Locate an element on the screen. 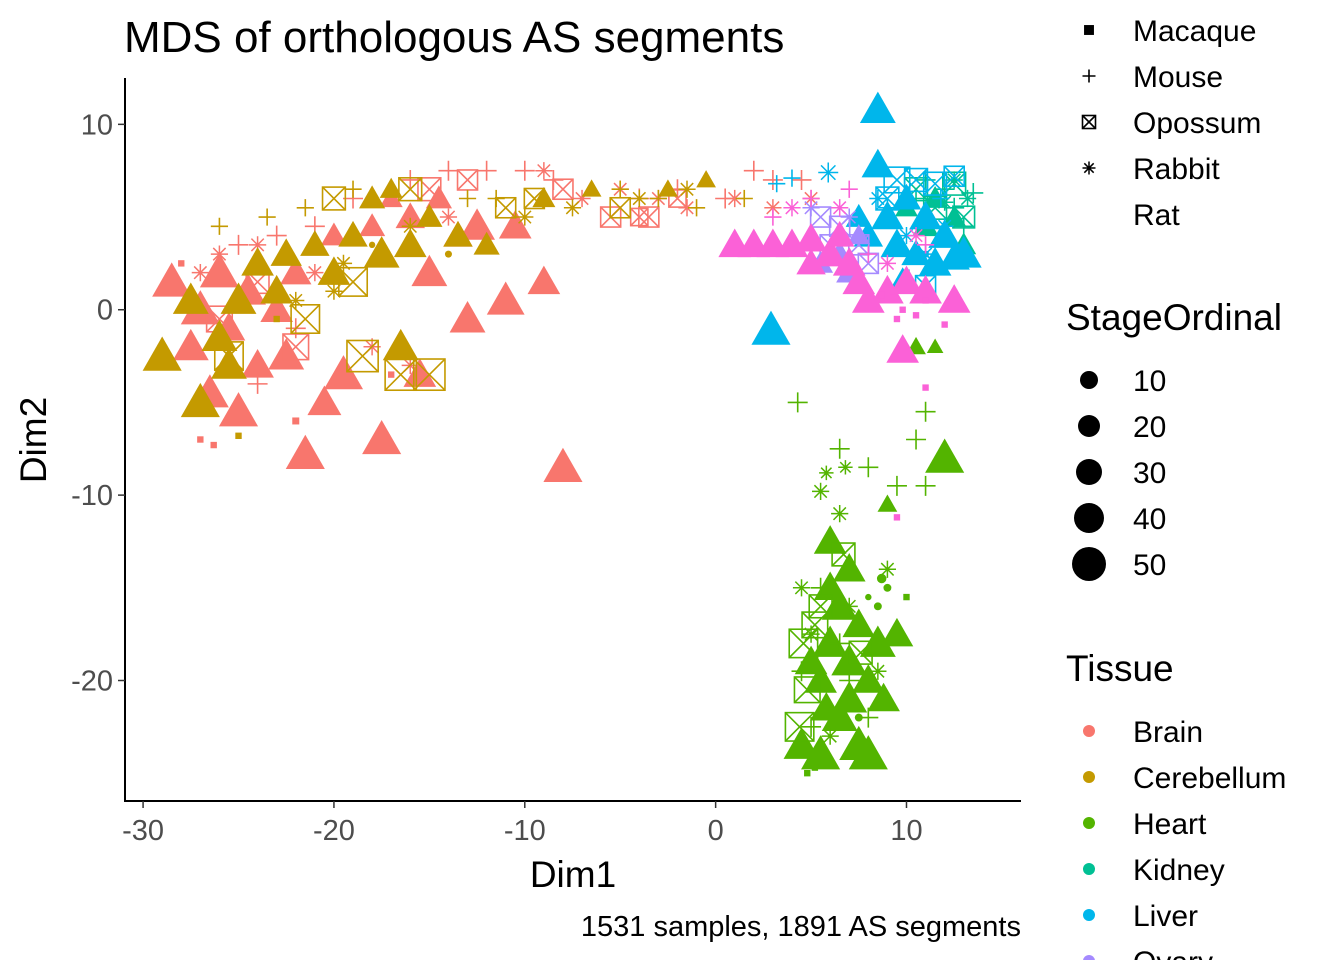  legend-species-label: Mouse is located at coordinates (1178, 77).